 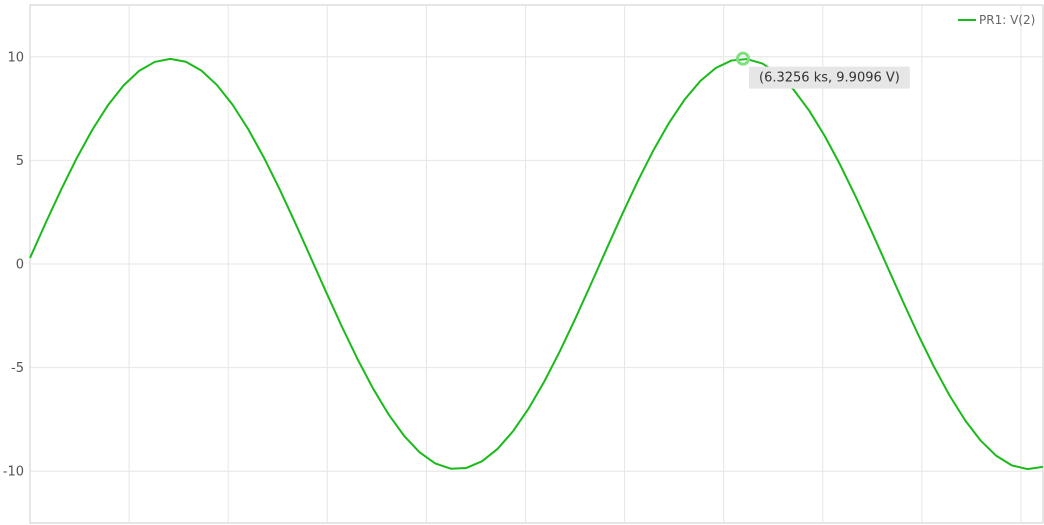 I want to click on tooltip-text: (6.3256 ks, 9.9096 V), so click(x=829, y=78).